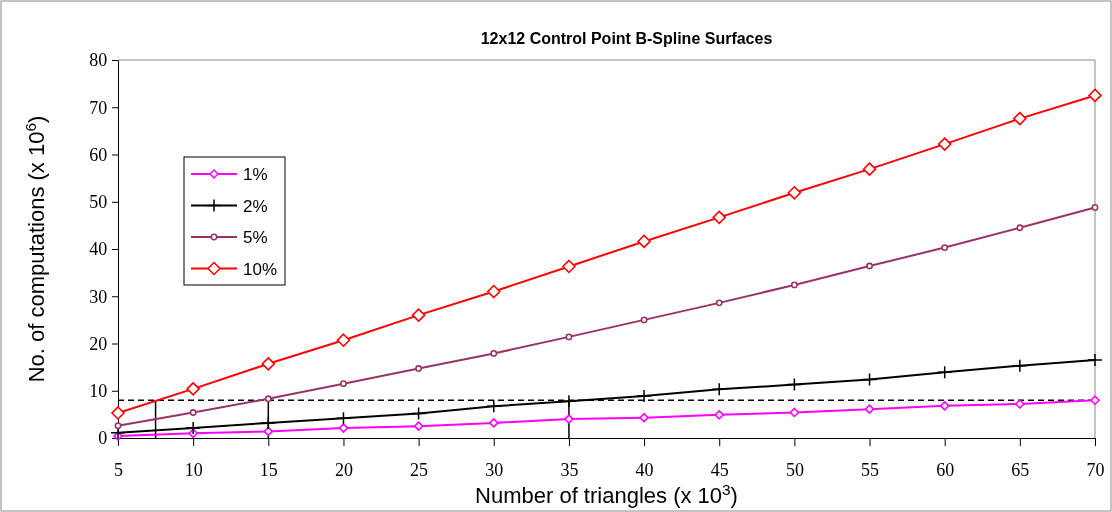  I want to click on x-tick-label: 40, so click(644, 470).